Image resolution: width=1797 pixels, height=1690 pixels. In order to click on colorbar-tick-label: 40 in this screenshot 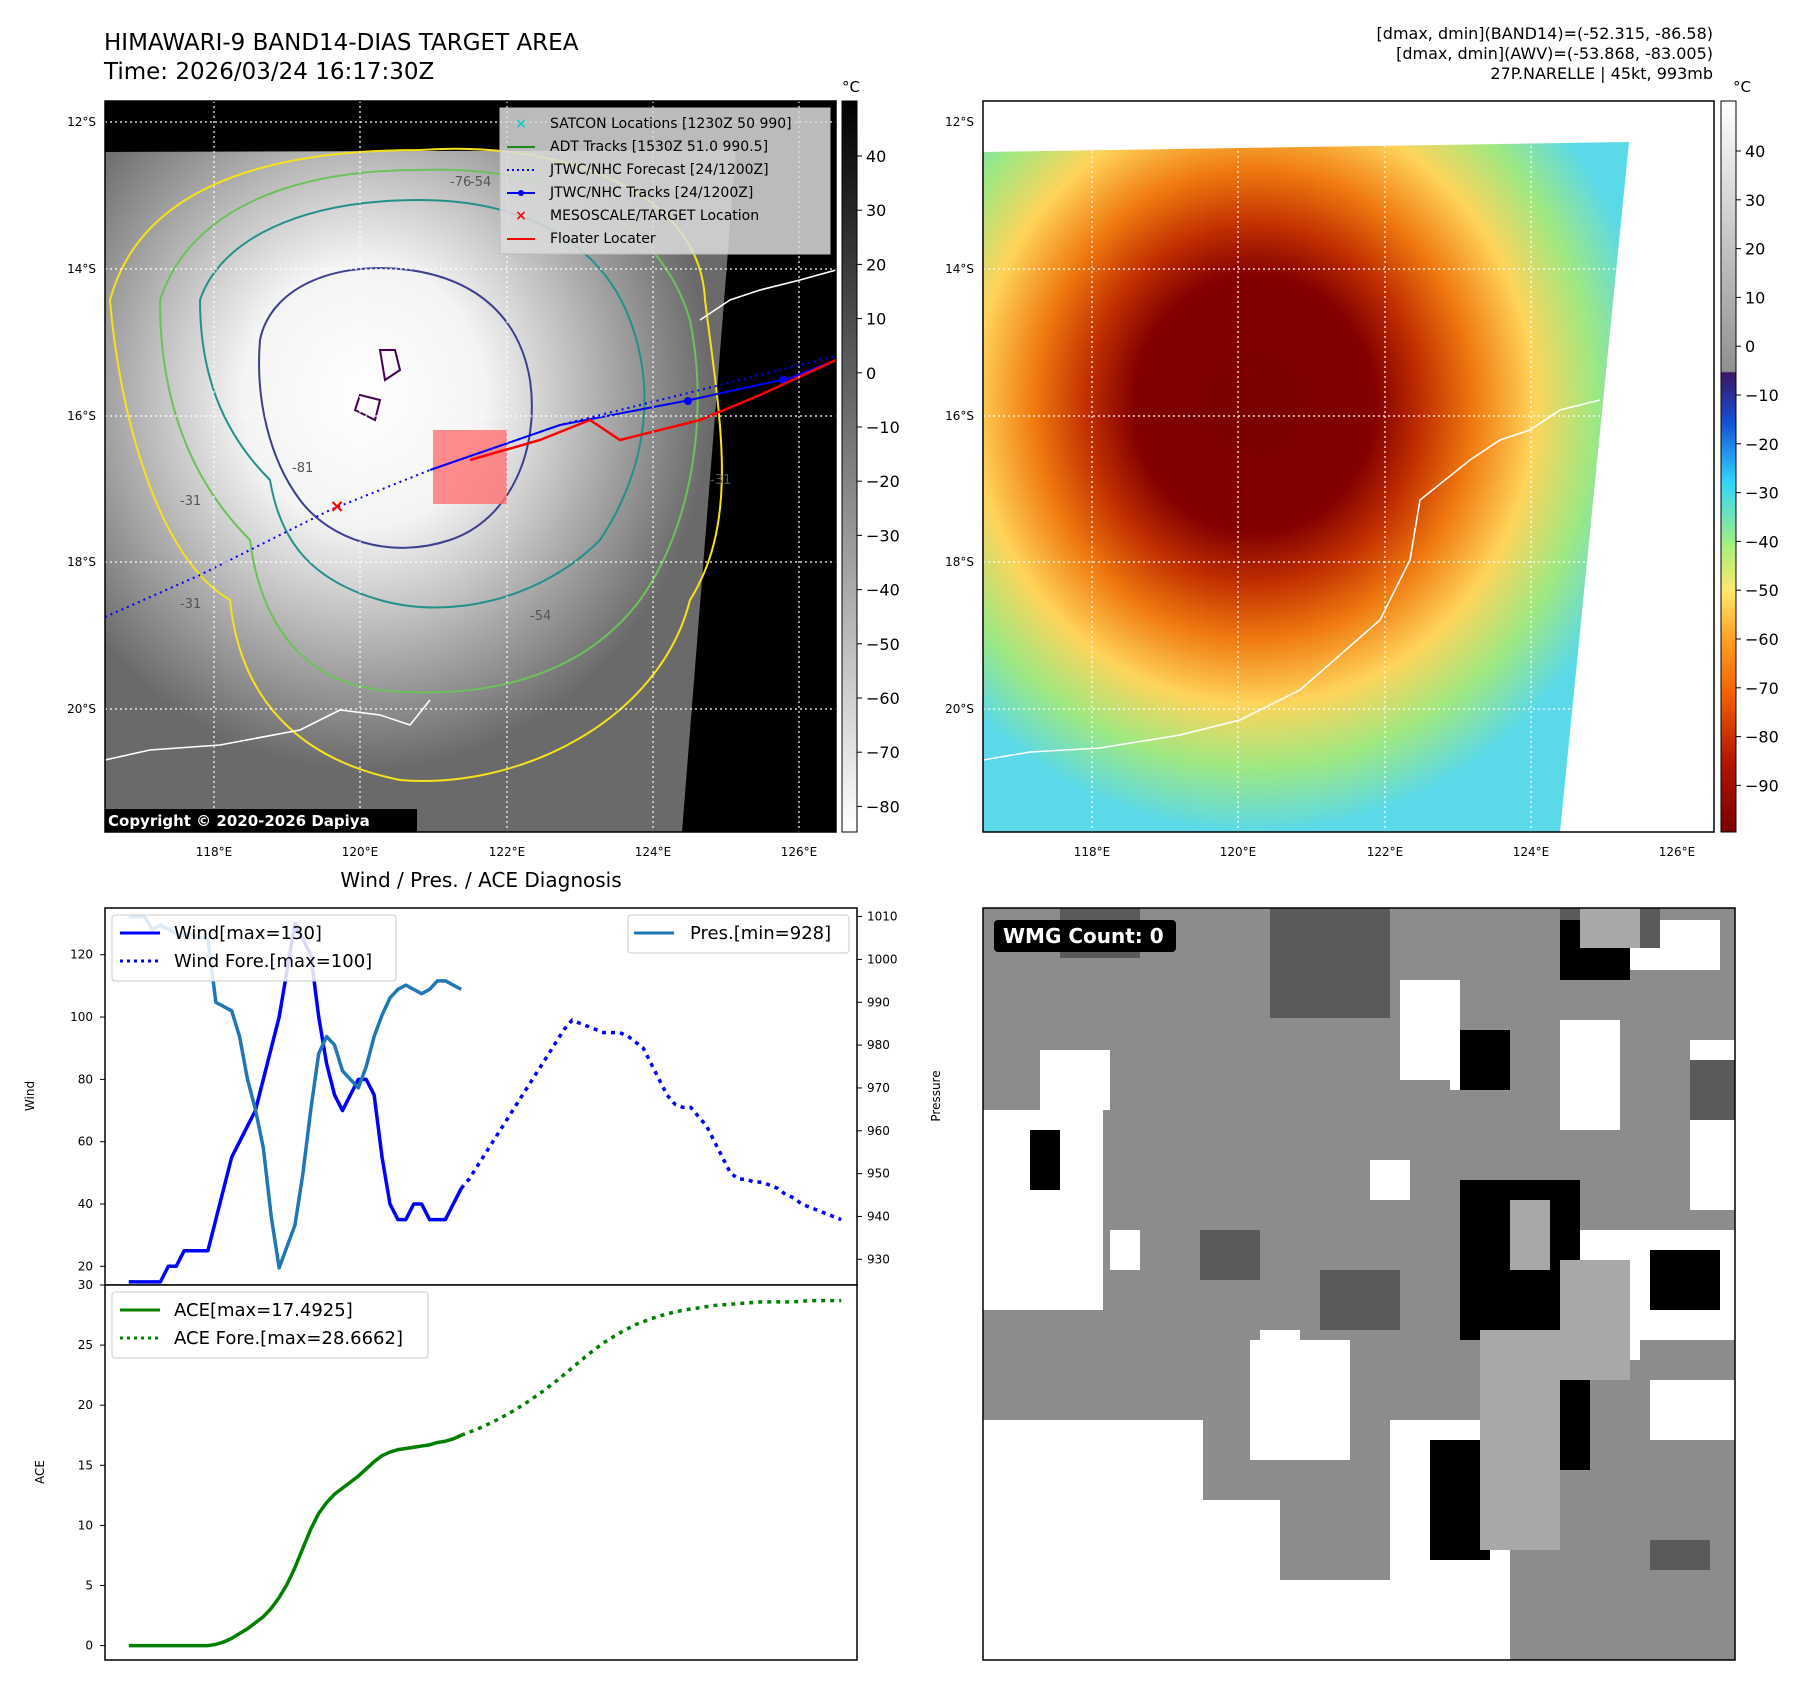, I will do `click(1755, 151)`.